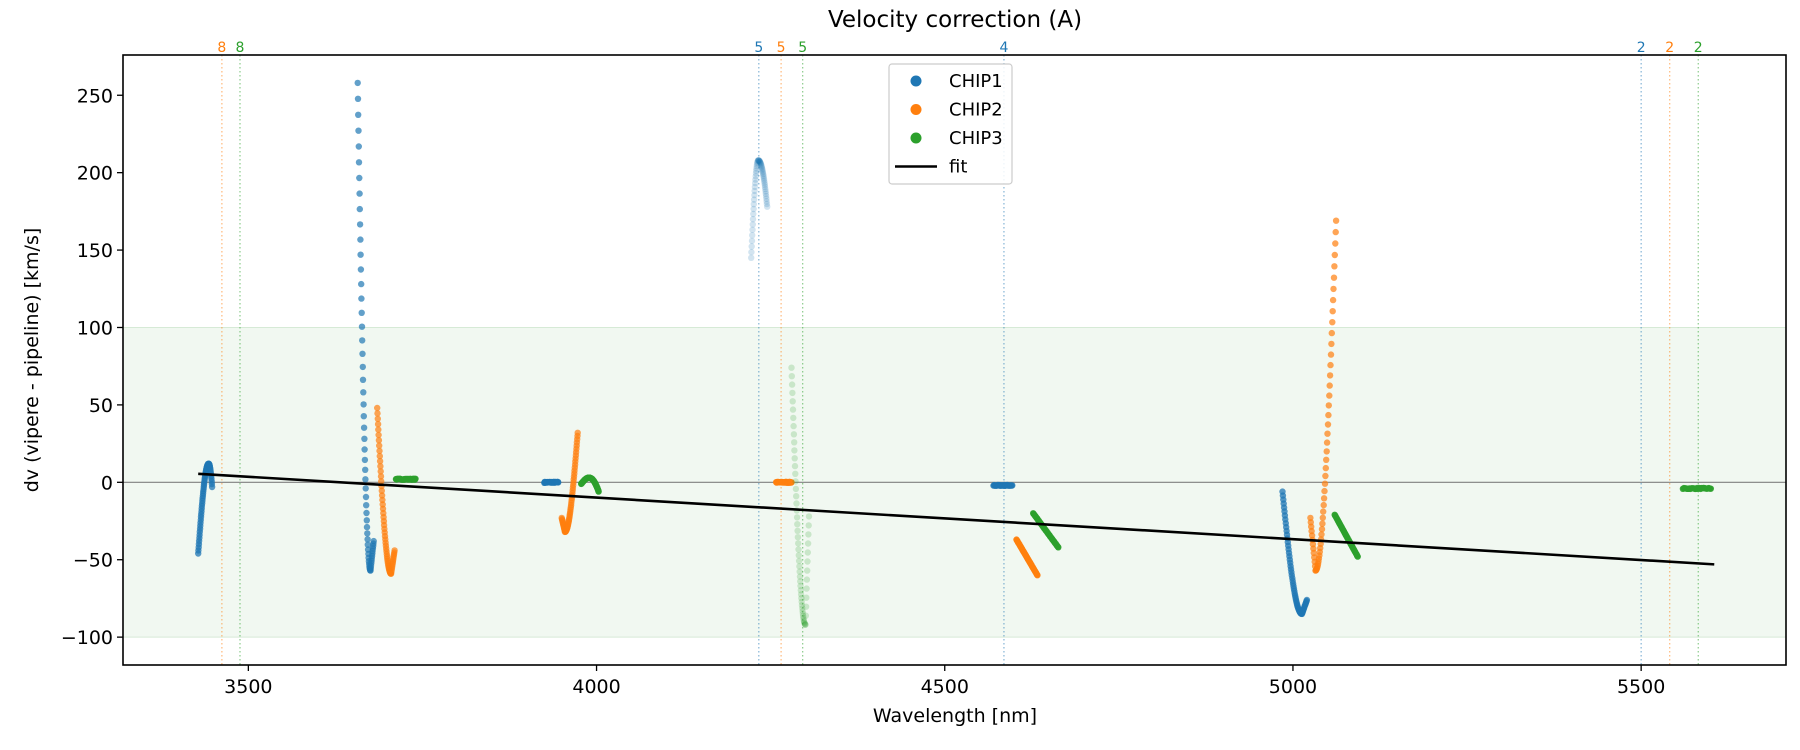 This screenshot has width=1800, height=750. What do you see at coordinates (95, 174) in the screenshot?
I see `y-tick-label: 200` at bounding box center [95, 174].